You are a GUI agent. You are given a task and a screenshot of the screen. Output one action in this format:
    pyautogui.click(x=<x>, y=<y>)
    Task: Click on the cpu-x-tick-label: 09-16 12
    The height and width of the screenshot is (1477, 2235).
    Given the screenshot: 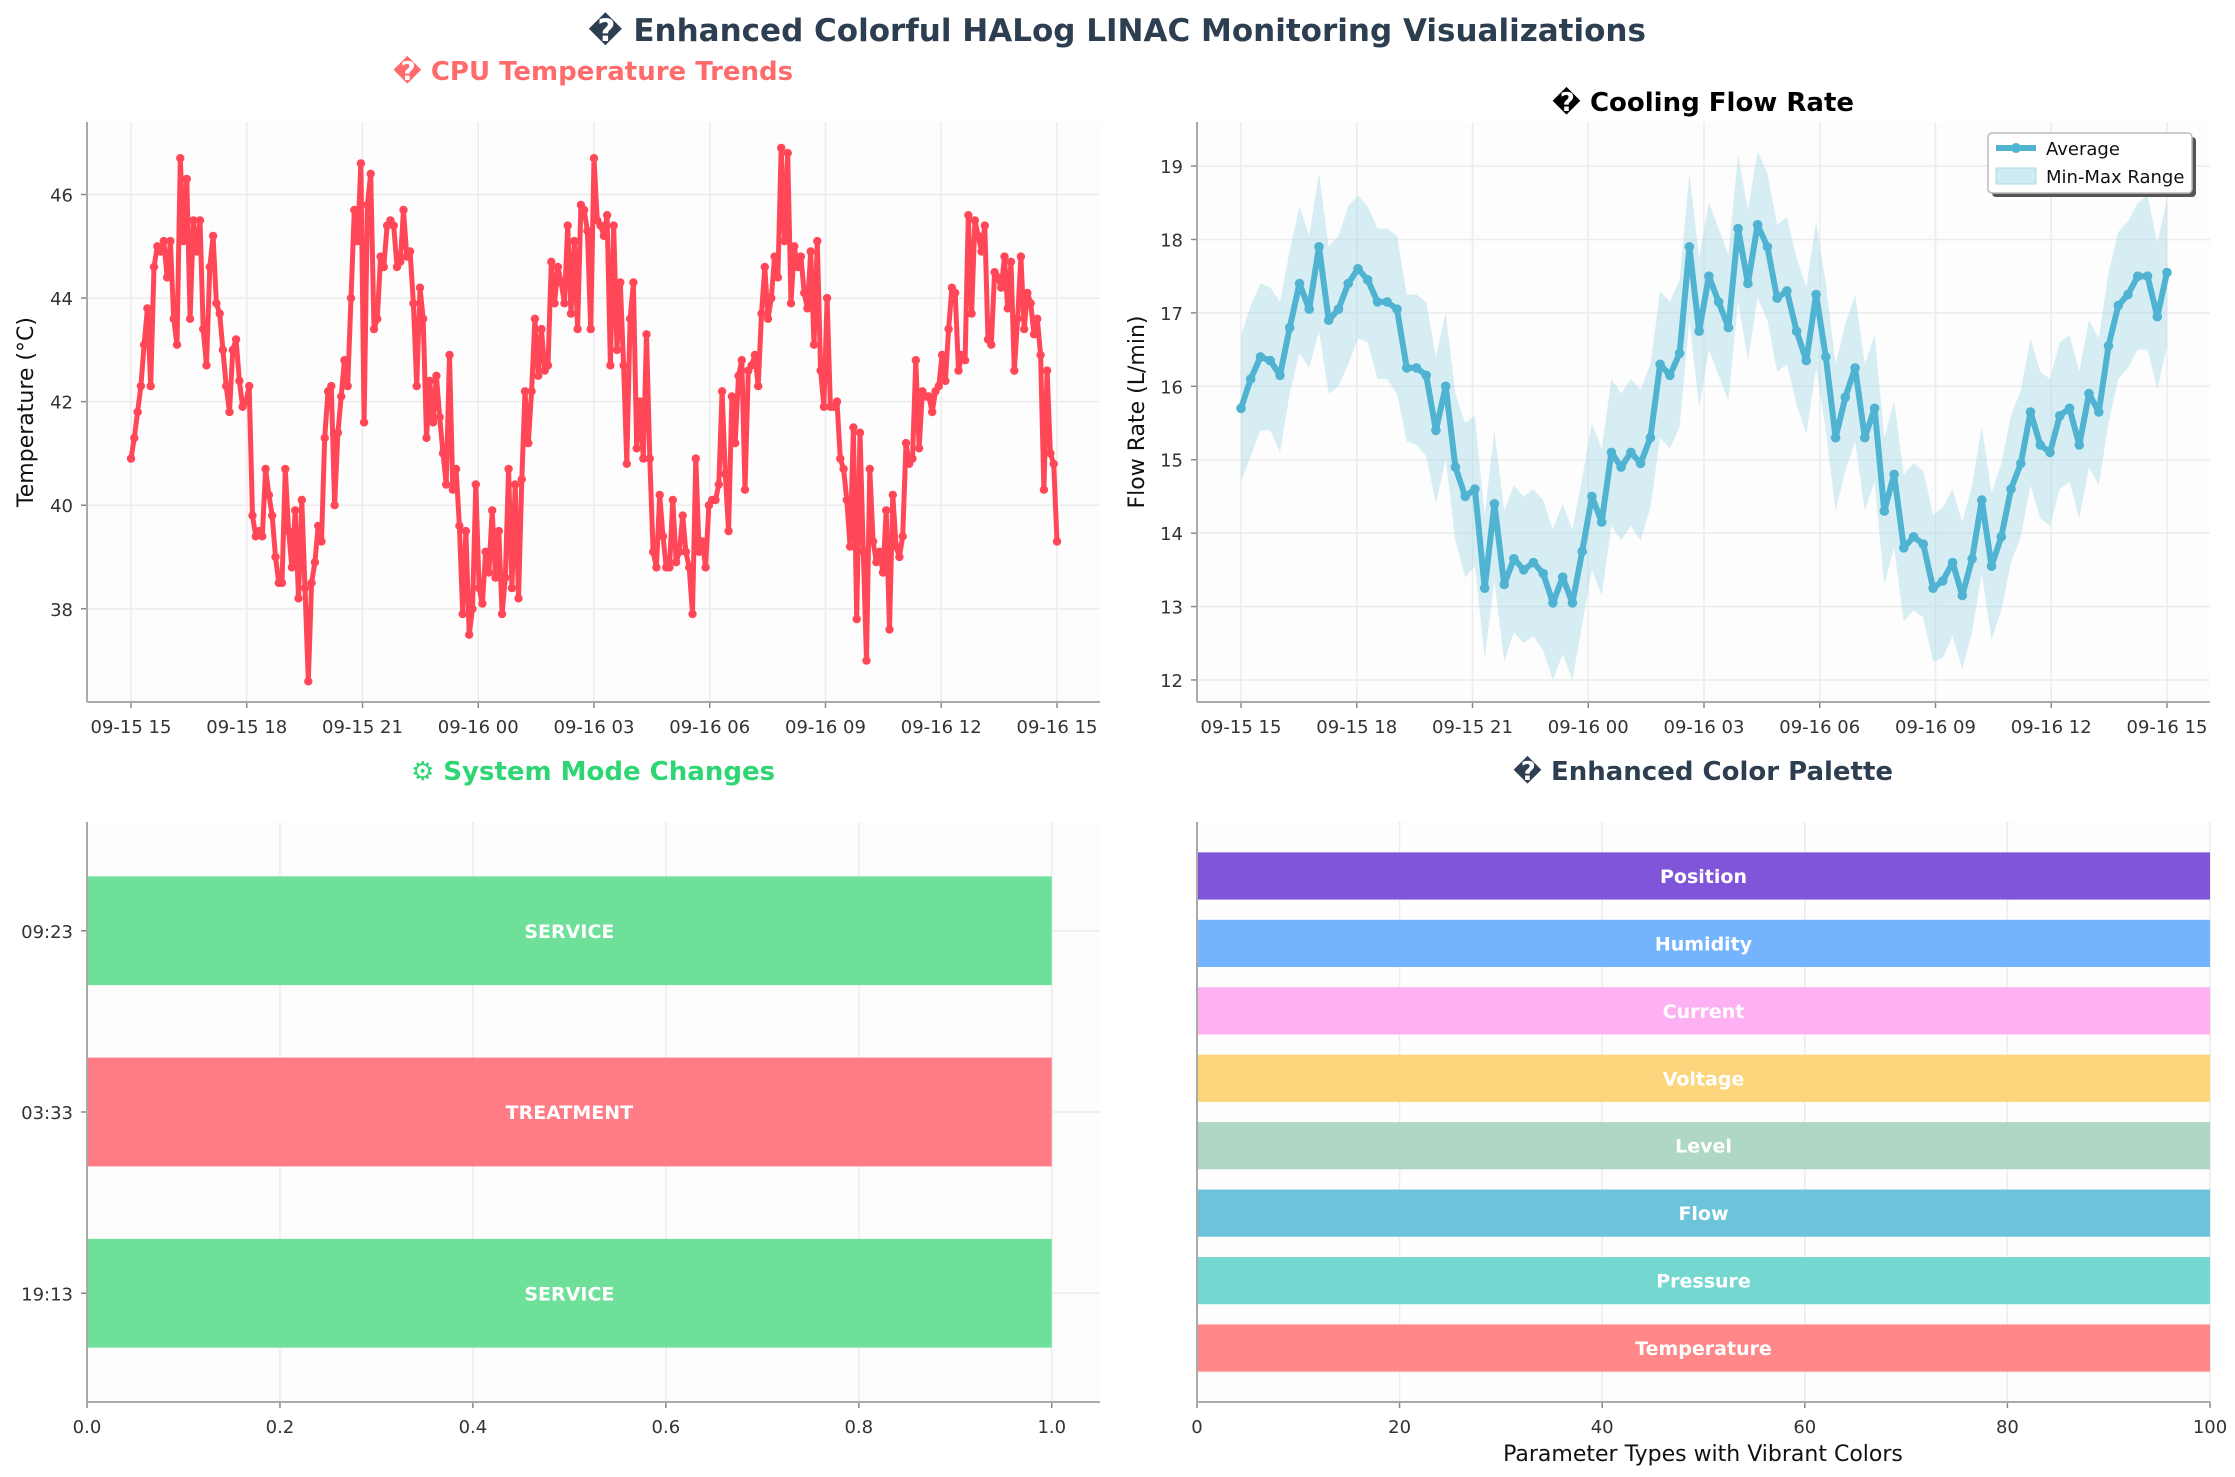 What is the action you would take?
    pyautogui.click(x=941, y=727)
    